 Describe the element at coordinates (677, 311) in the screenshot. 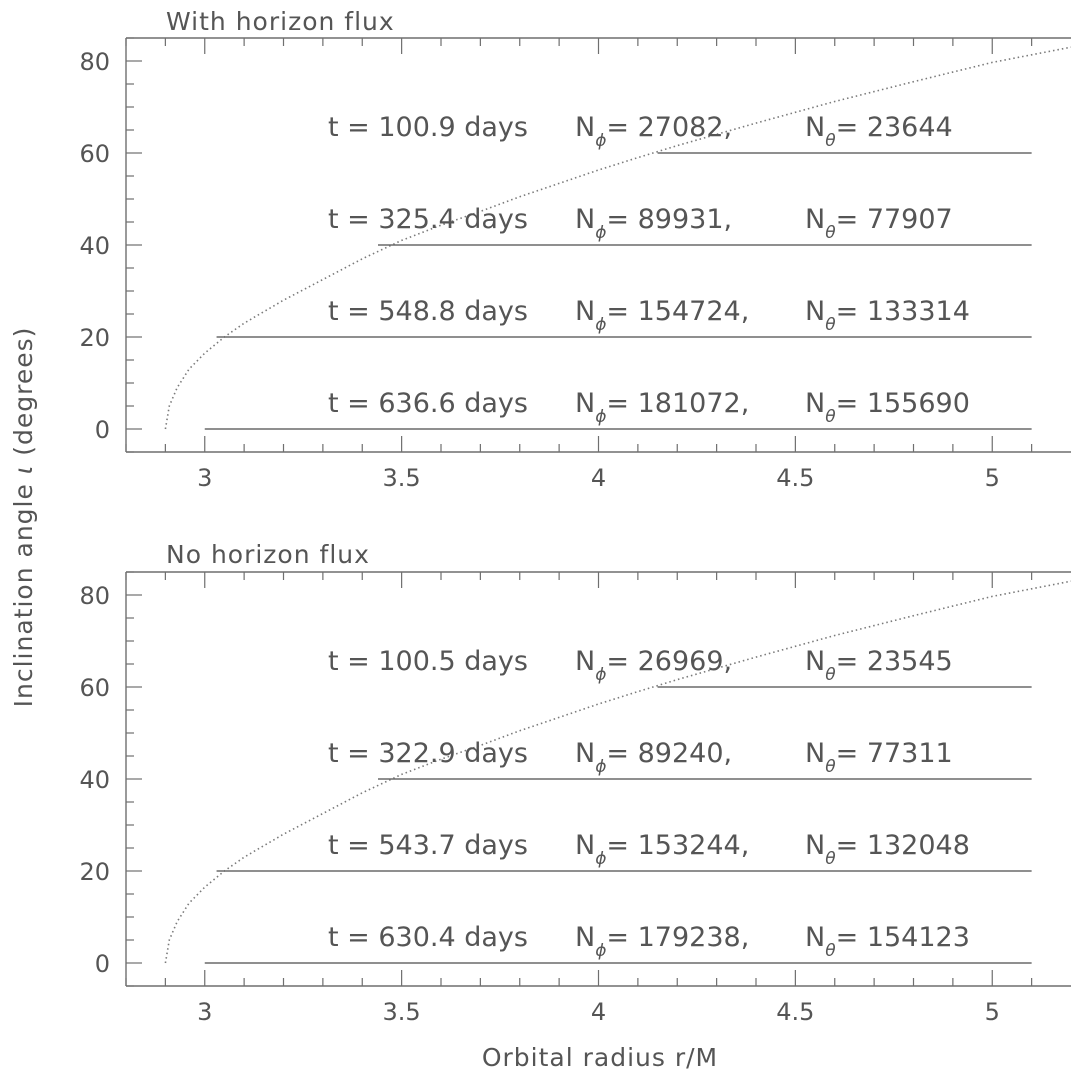

I see `n-phi-value: = 154724,` at that location.